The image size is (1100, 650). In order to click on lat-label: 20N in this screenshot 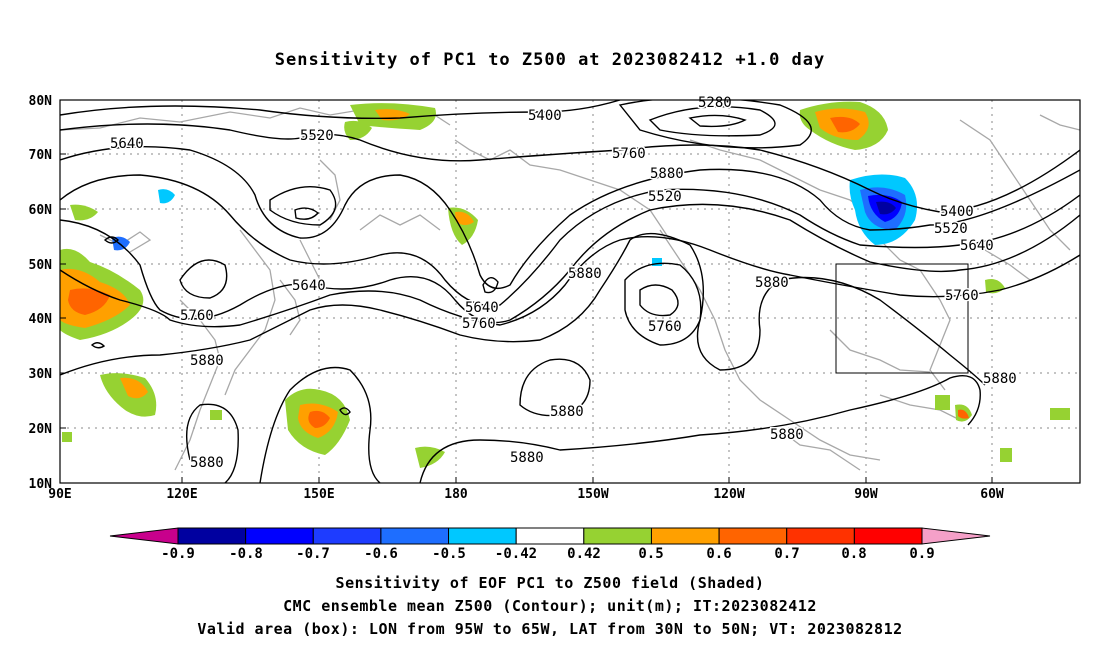, I will do `click(41, 429)`.